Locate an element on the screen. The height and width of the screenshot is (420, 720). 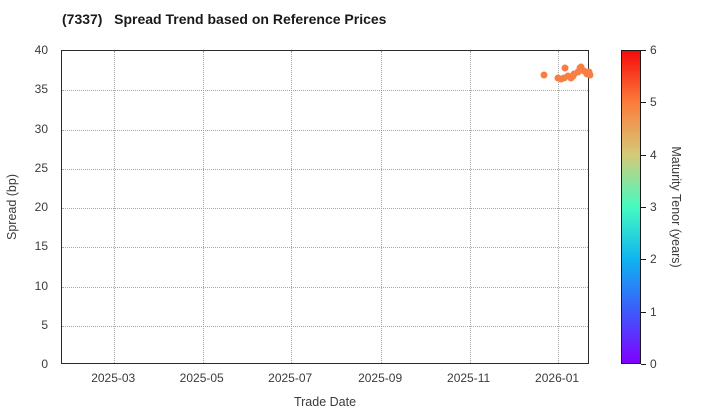
y-tick-label-25: 25 is located at coordinates (41, 167).